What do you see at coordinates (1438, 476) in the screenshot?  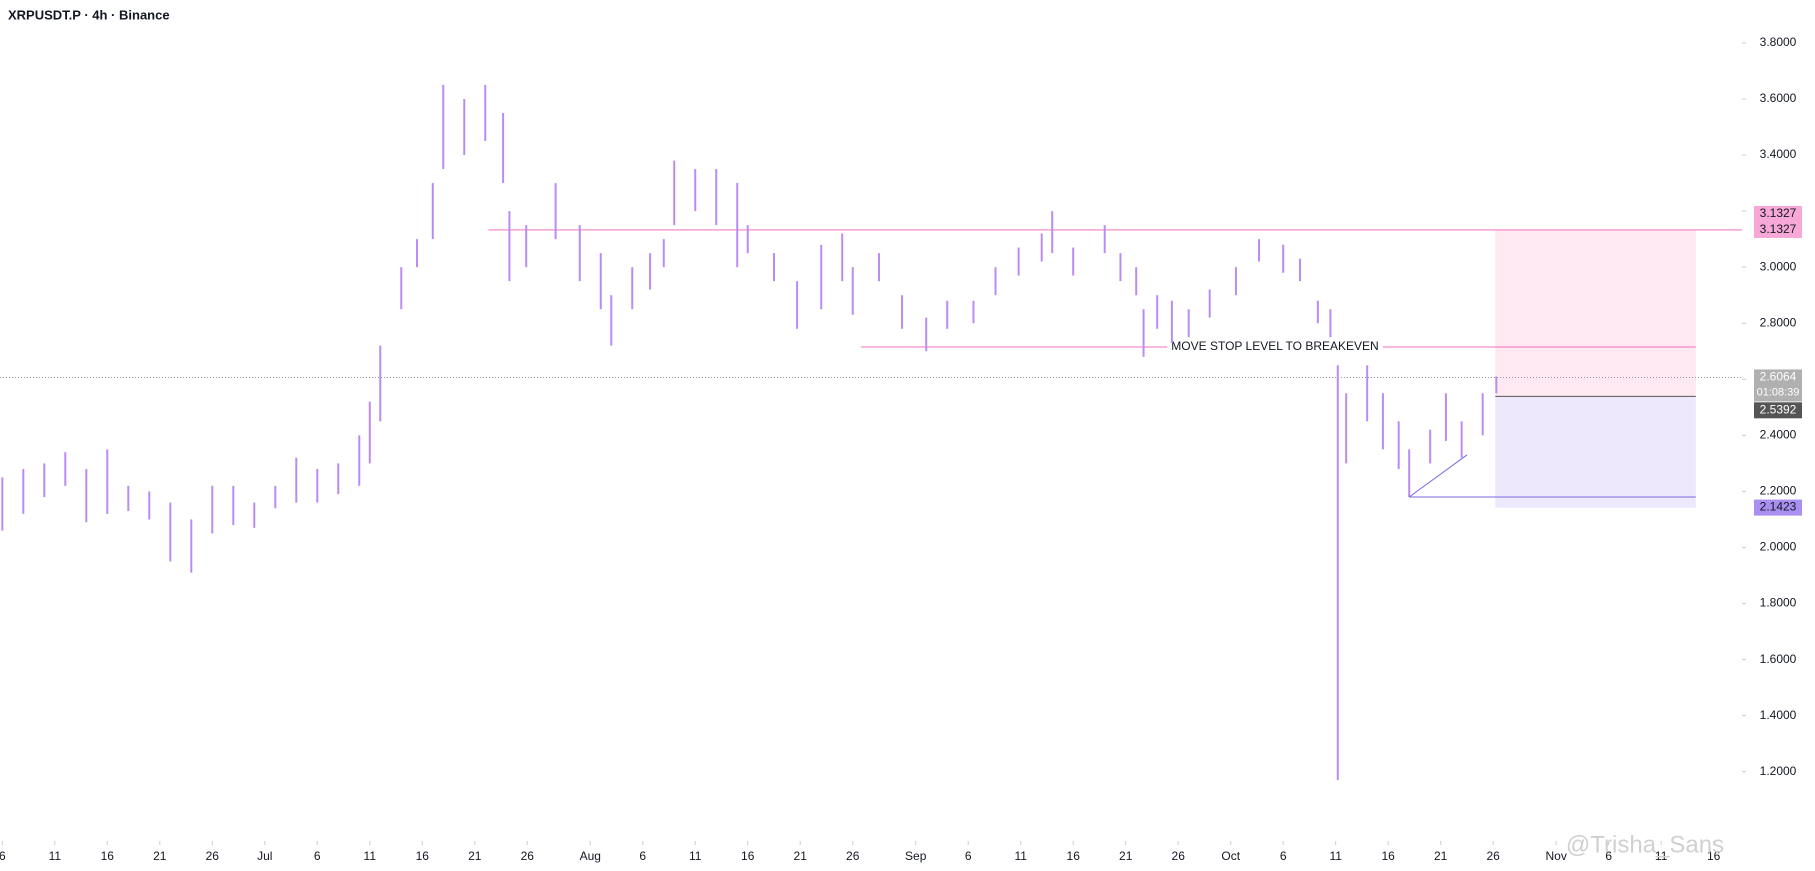 I see `trend-line` at bounding box center [1438, 476].